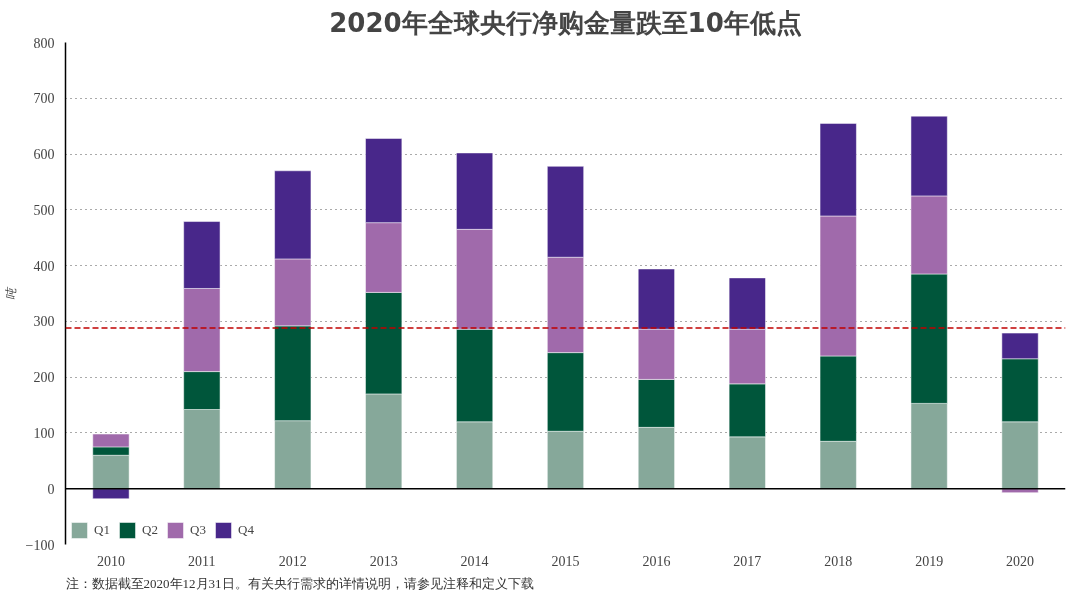  I want to click on y-tick-label: 200, so click(44, 378).